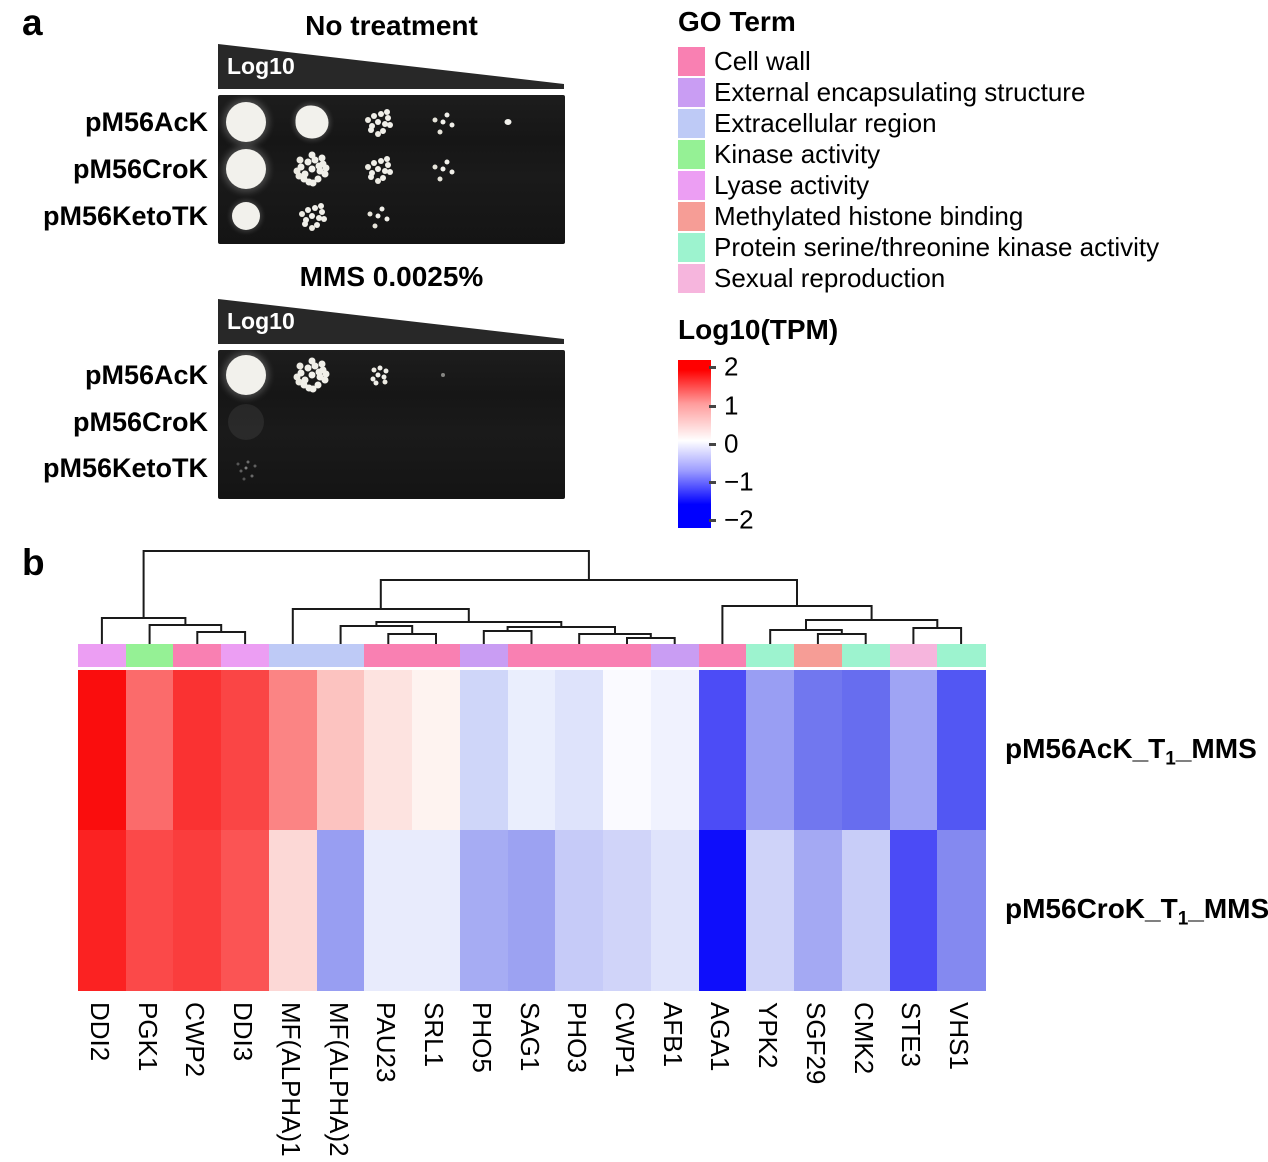 Image resolution: width=1268 pixels, height=1162 pixels. What do you see at coordinates (900, 92) in the screenshot?
I see `go-legend-label: External encapsulating structure` at bounding box center [900, 92].